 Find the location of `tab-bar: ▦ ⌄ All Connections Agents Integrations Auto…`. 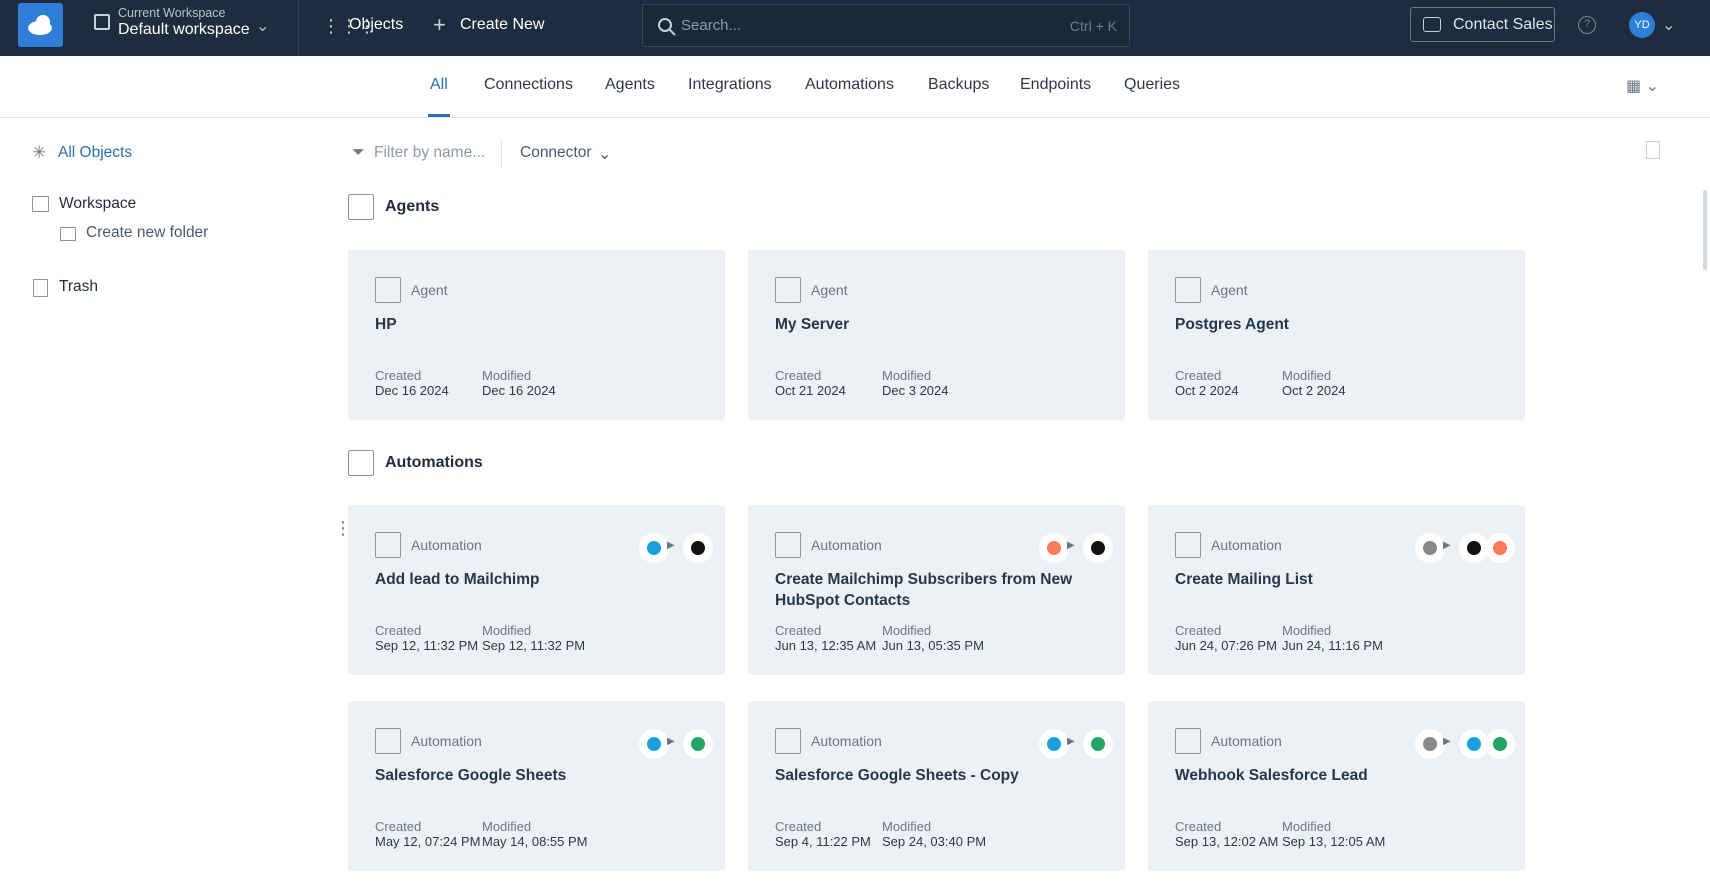

tab-bar: ▦ ⌄ All Connections Agents Integrations Auto… is located at coordinates (855, 87).